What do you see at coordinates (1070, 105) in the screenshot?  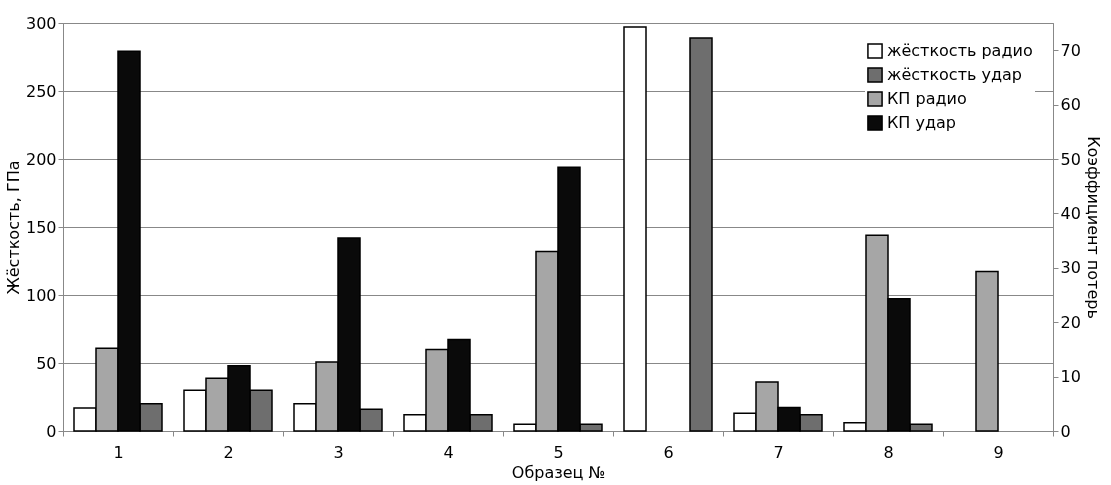 I see `y2-tick-label: 60` at bounding box center [1070, 105].